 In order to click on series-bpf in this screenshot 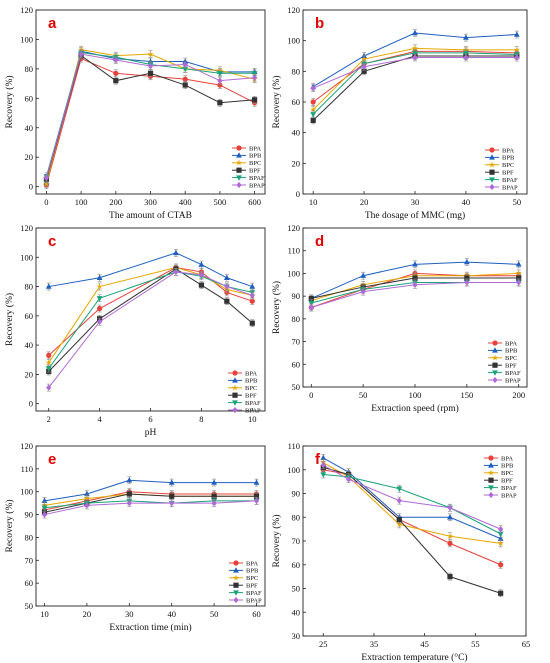, I will do `click(415, 88)`.